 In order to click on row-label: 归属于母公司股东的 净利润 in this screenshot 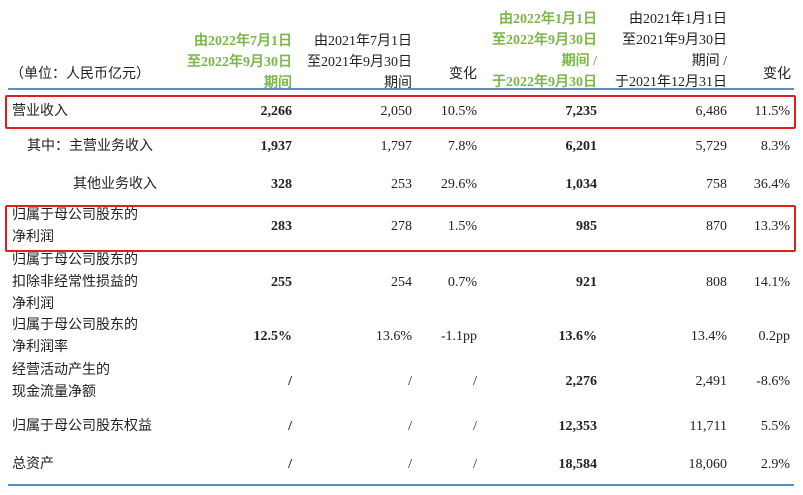, I will do `click(75, 226)`.